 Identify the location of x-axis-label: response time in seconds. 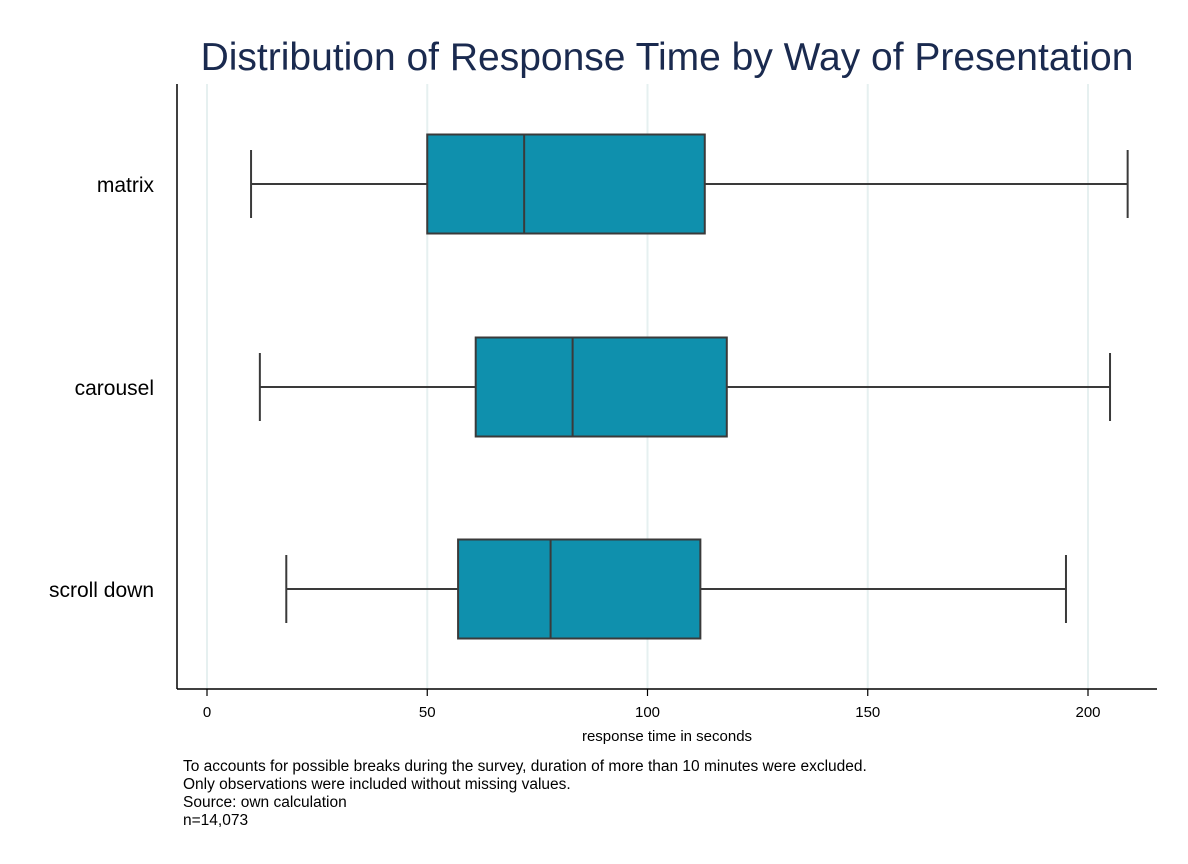
(667, 736).